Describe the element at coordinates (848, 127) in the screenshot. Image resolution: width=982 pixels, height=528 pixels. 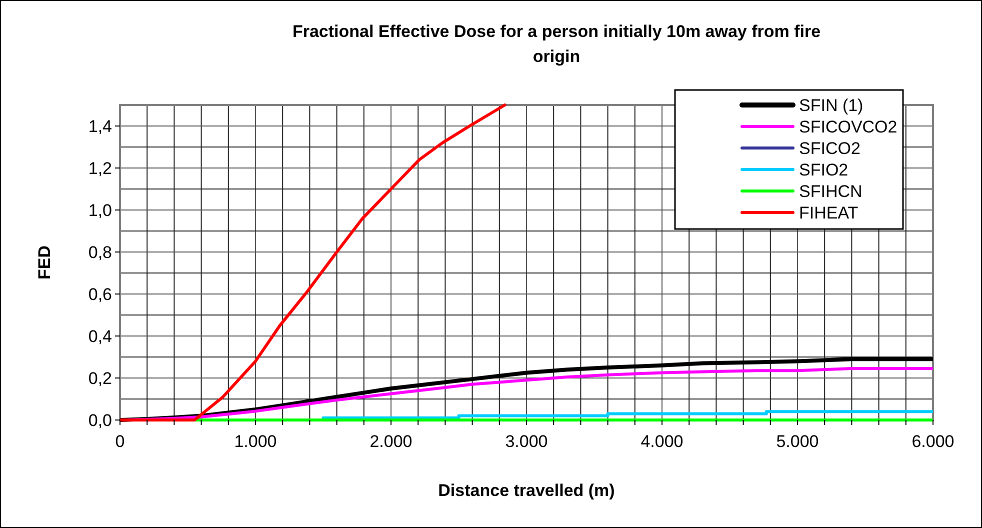
I see `legend-label: SFICOVCO2` at that location.